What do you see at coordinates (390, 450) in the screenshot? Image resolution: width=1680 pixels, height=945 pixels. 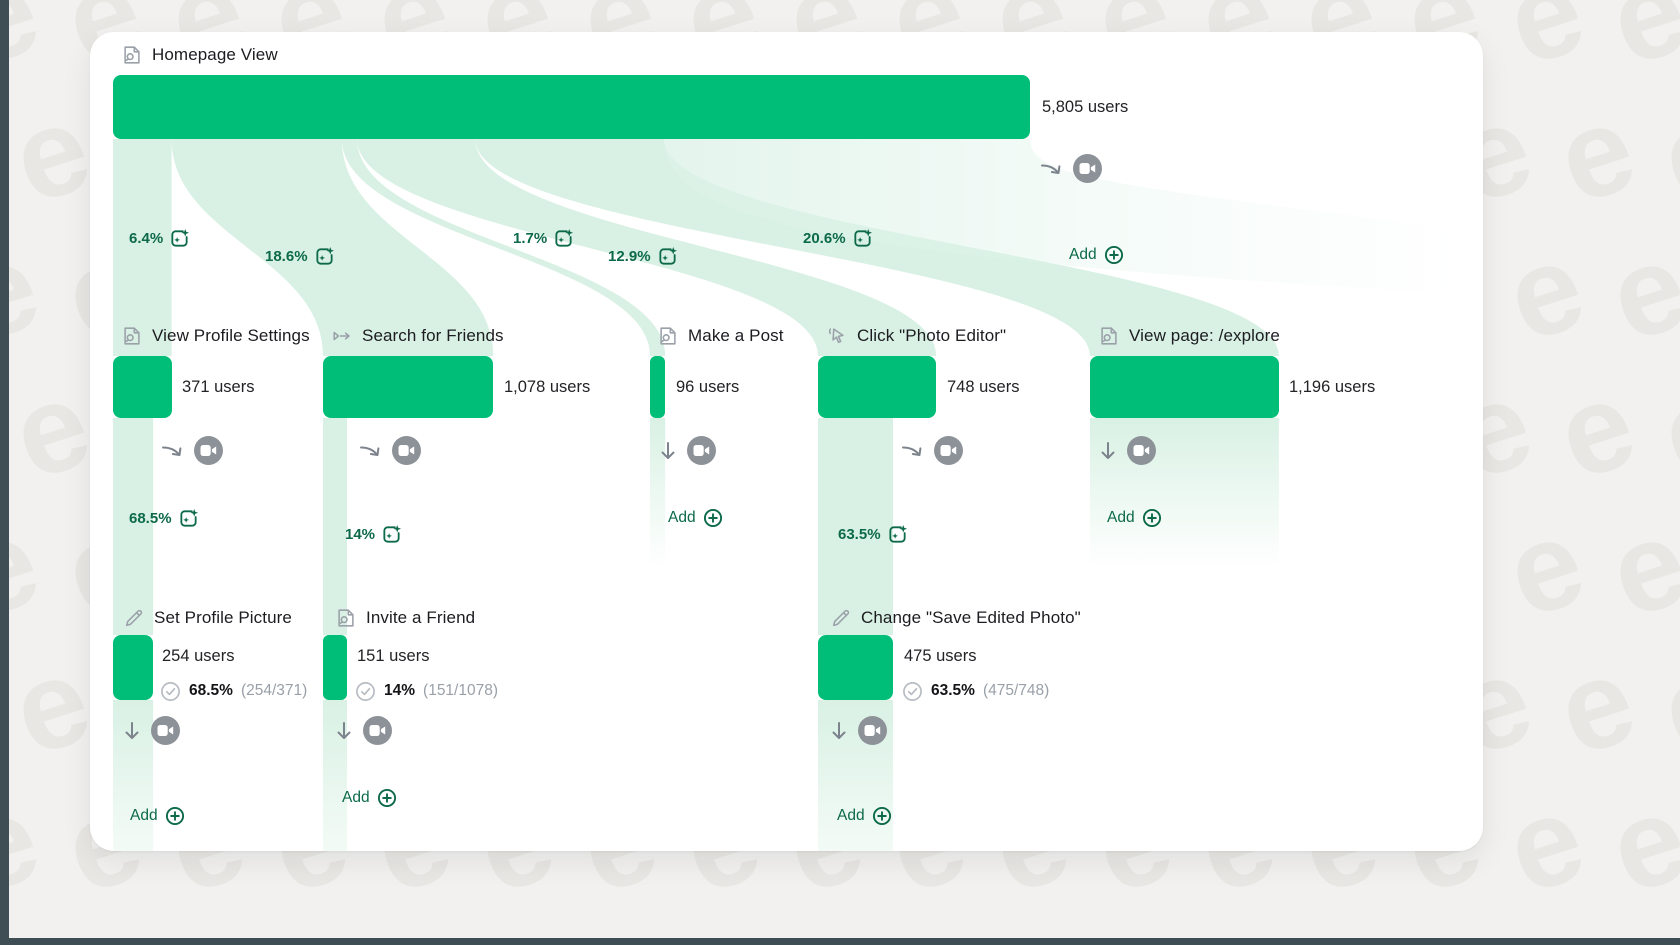 I see `node-controls-search-for-friends` at bounding box center [390, 450].